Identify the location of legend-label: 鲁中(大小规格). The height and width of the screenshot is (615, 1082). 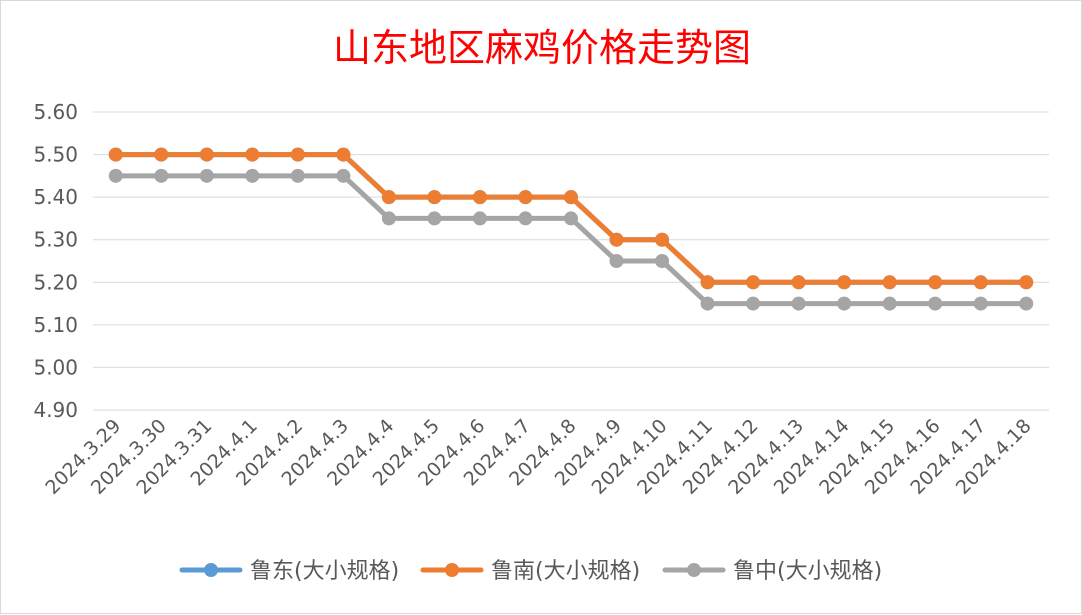
(807, 571).